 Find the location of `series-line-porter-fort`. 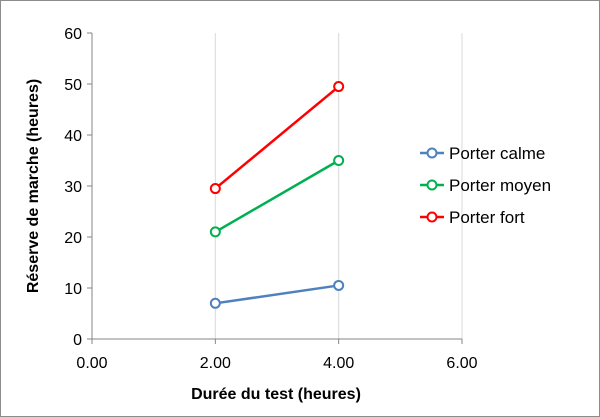

series-line-porter-fort is located at coordinates (277, 137).